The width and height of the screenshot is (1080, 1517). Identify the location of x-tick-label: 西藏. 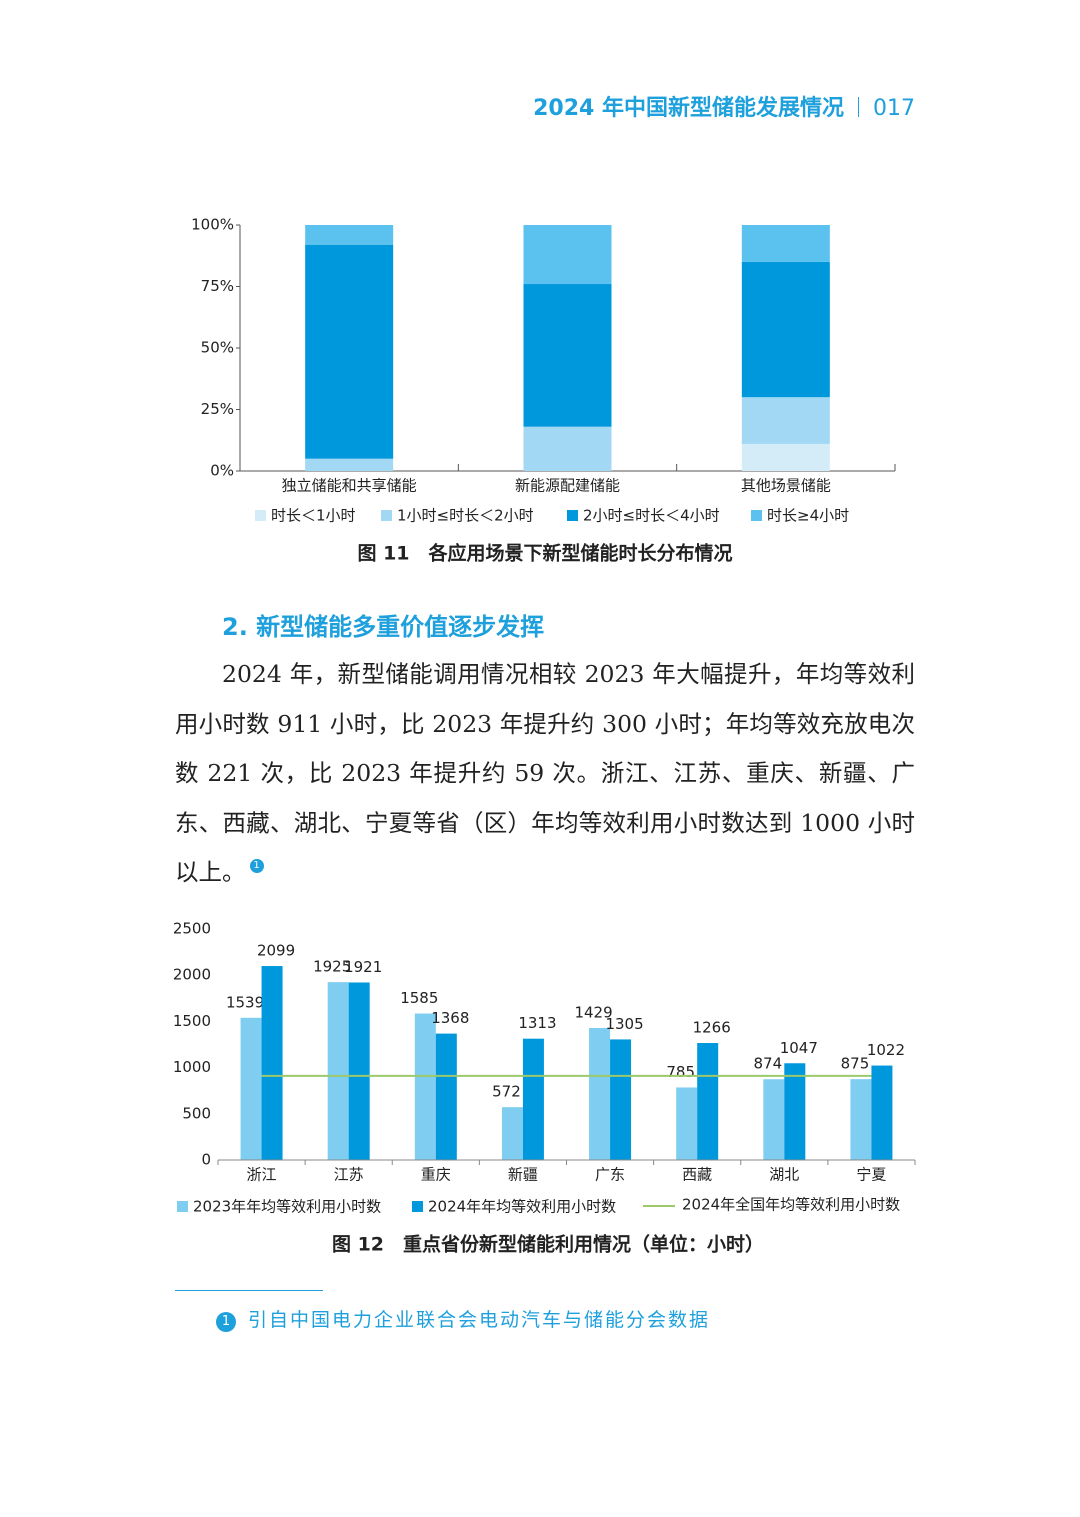
(697, 1175).